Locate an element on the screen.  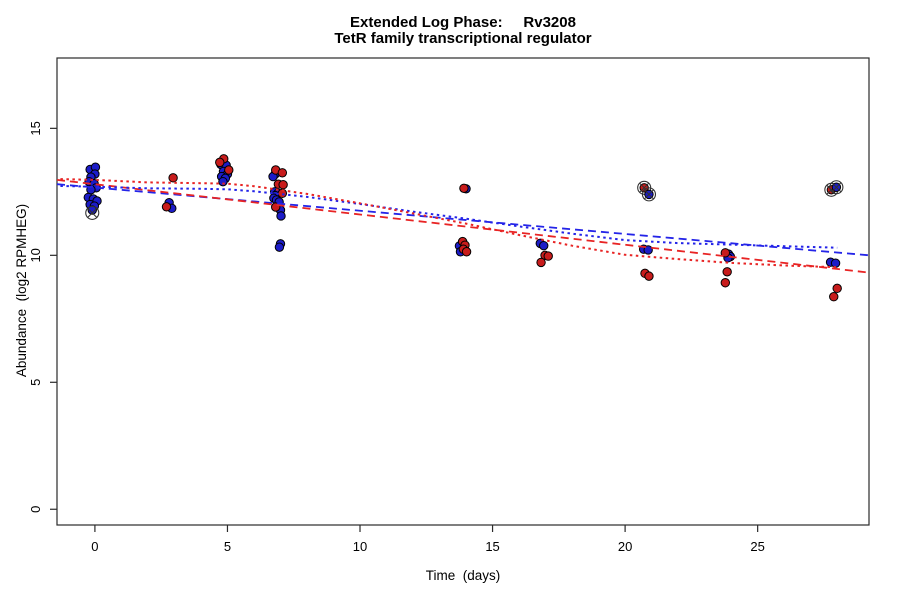
x-tick-label: 0 is located at coordinates (94, 546).